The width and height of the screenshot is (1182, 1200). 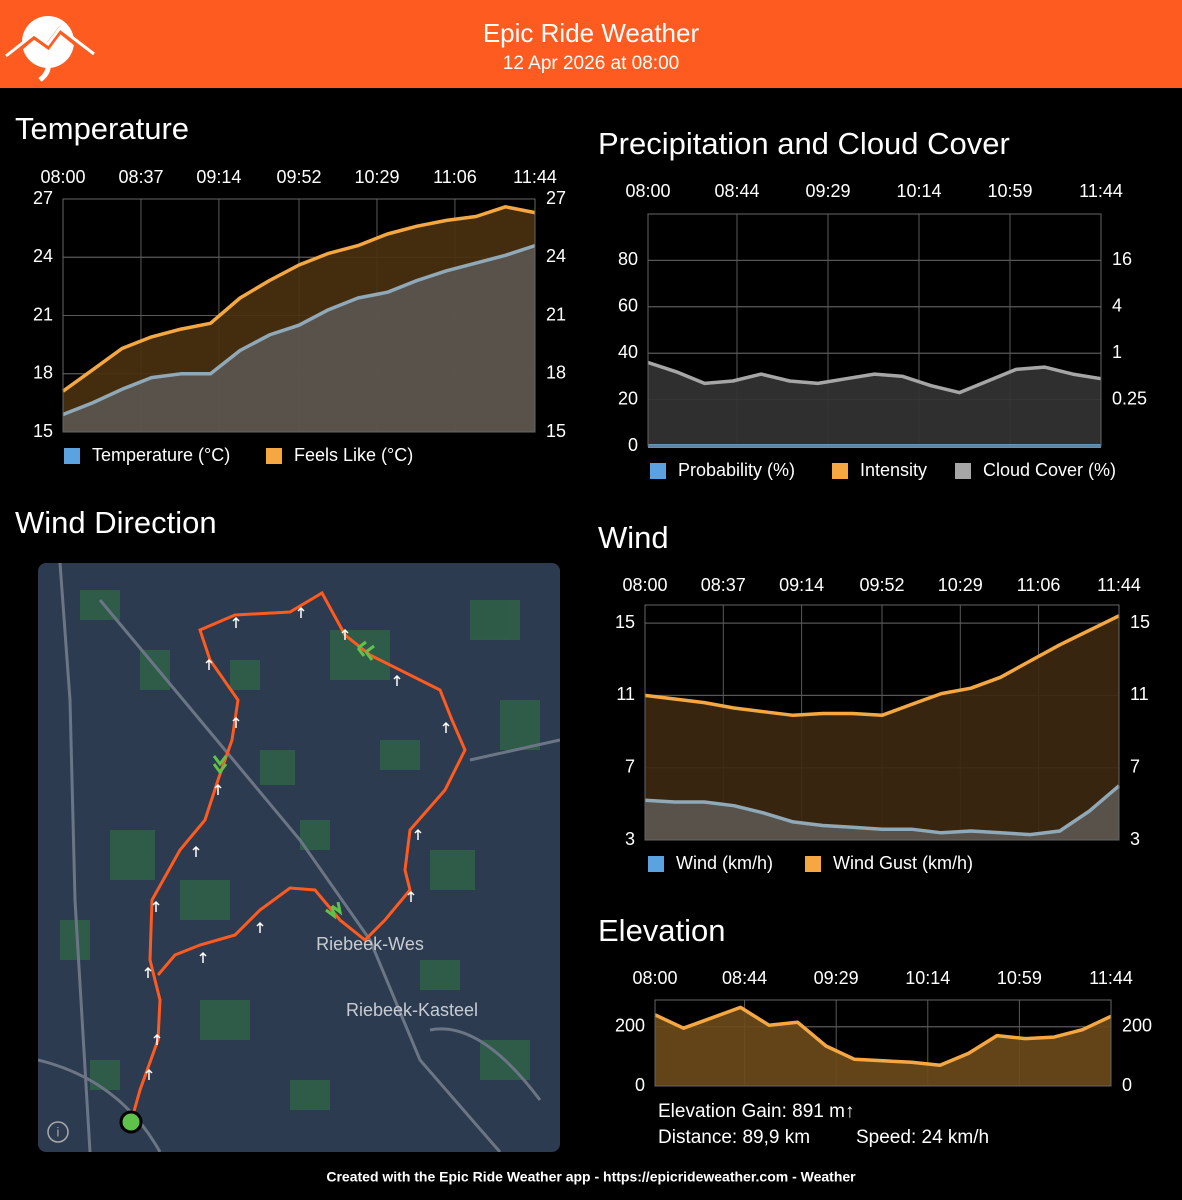 What do you see at coordinates (903, 863) in the screenshot?
I see `legend-label: Wind Gust (km/h)` at bounding box center [903, 863].